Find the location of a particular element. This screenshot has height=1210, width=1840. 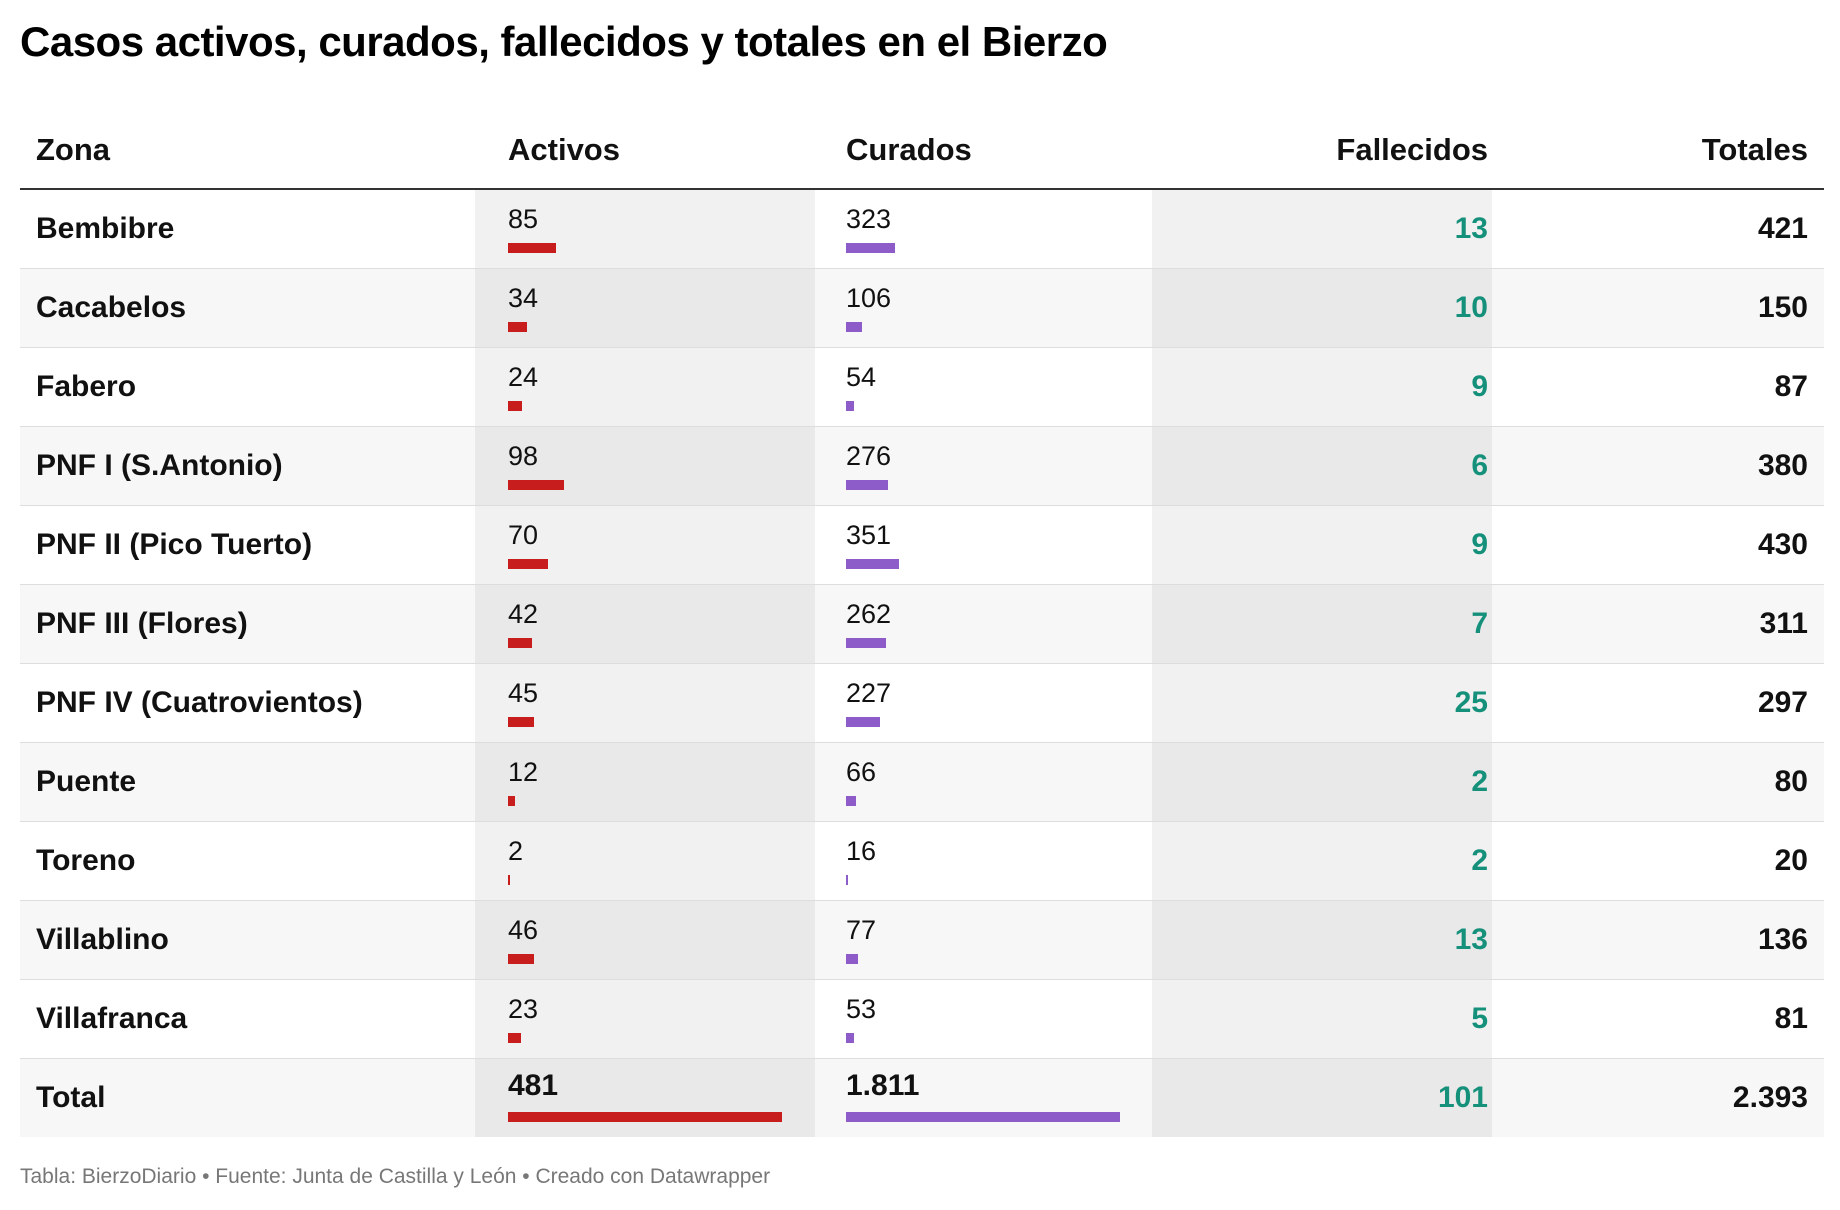

table-row: PNF II (Pico Tuerto) 70 351 9 430 is located at coordinates (922, 545).